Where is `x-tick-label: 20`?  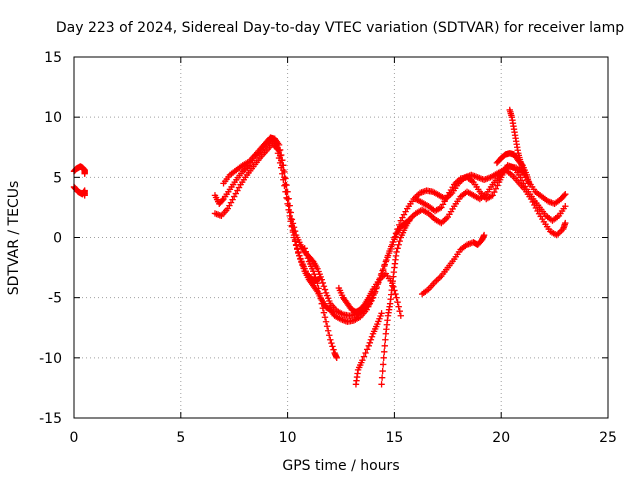
x-tick-label: 20 is located at coordinates (501, 438).